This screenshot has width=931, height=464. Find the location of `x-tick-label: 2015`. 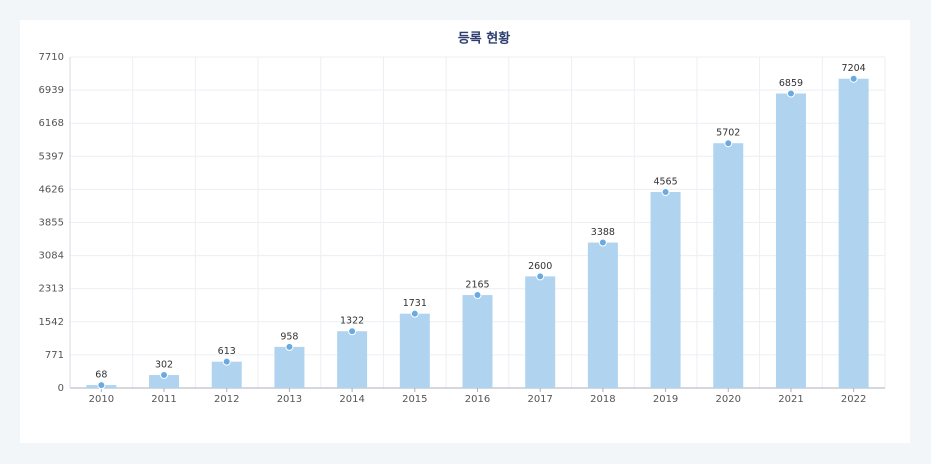

x-tick-label: 2015 is located at coordinates (414, 399).